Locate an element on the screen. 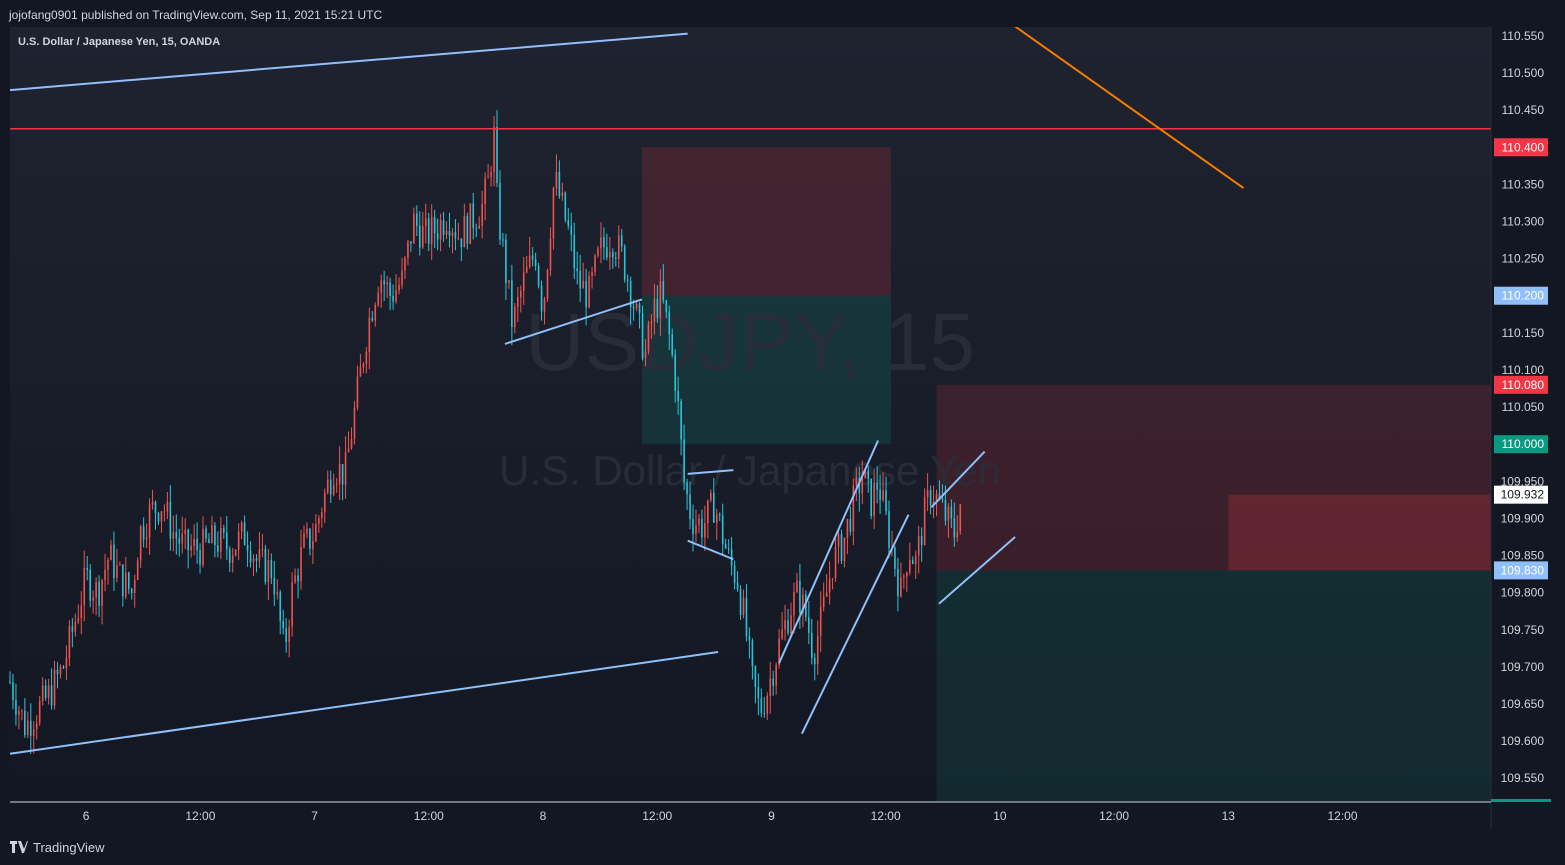  flag-upper-line is located at coordinates (958, 479).